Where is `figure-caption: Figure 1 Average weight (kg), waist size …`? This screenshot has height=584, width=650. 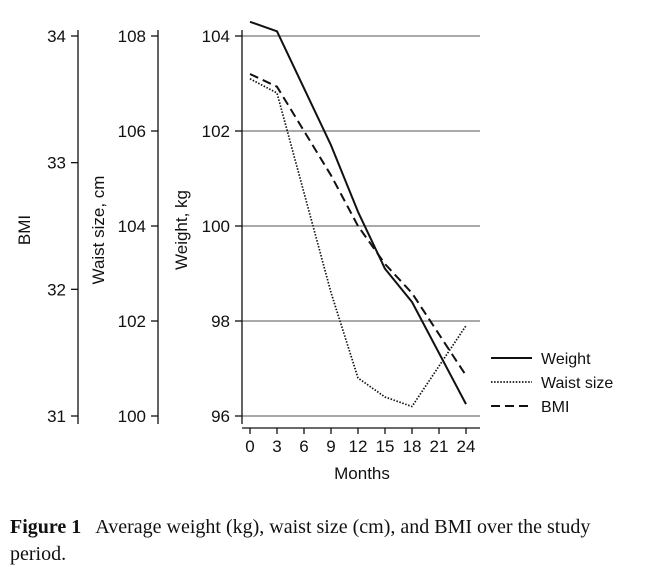
figure-caption: Figure 1 Average weight (kg), waist size … is located at coordinates (325, 541).